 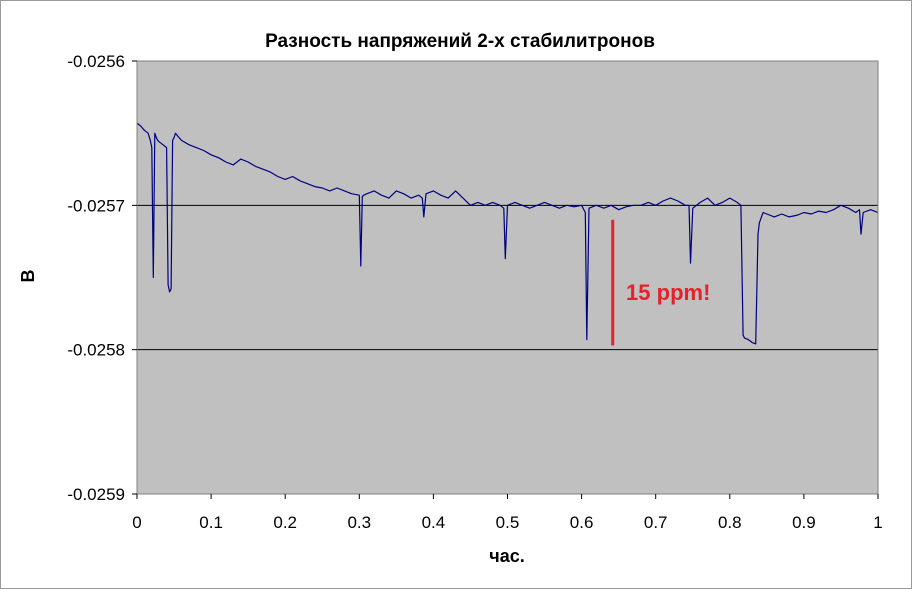 What do you see at coordinates (506, 556) in the screenshot?
I see `x-axis-label: час.` at bounding box center [506, 556].